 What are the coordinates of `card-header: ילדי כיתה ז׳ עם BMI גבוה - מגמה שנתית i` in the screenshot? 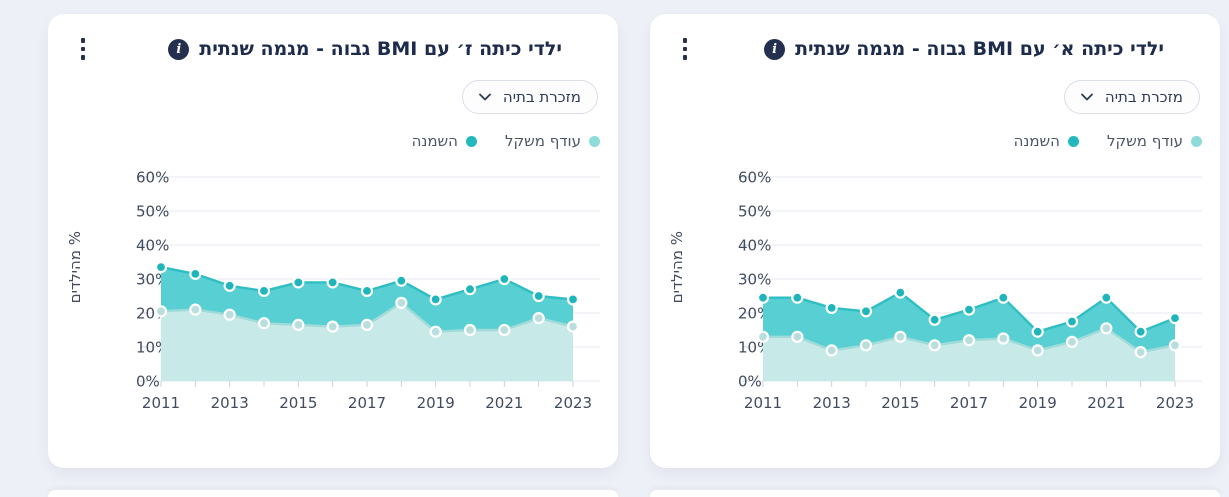 It's located at (365, 49).